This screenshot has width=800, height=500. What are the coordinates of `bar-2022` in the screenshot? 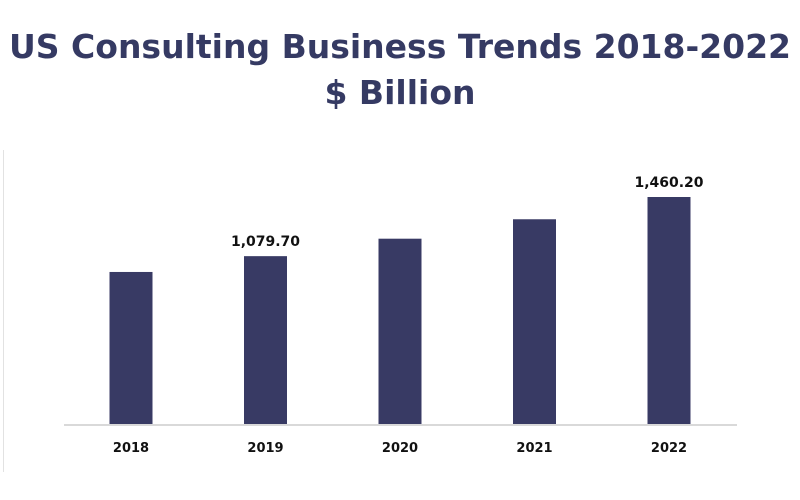 It's located at (669, 310).